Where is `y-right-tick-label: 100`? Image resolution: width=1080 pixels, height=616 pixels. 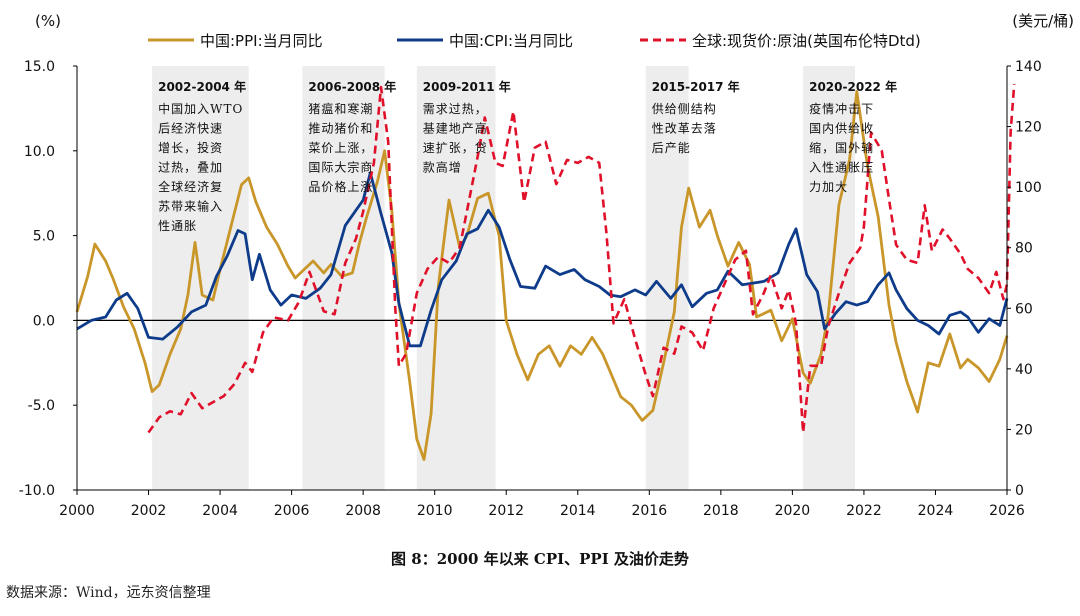
y-right-tick-label: 100 is located at coordinates (1028, 188).